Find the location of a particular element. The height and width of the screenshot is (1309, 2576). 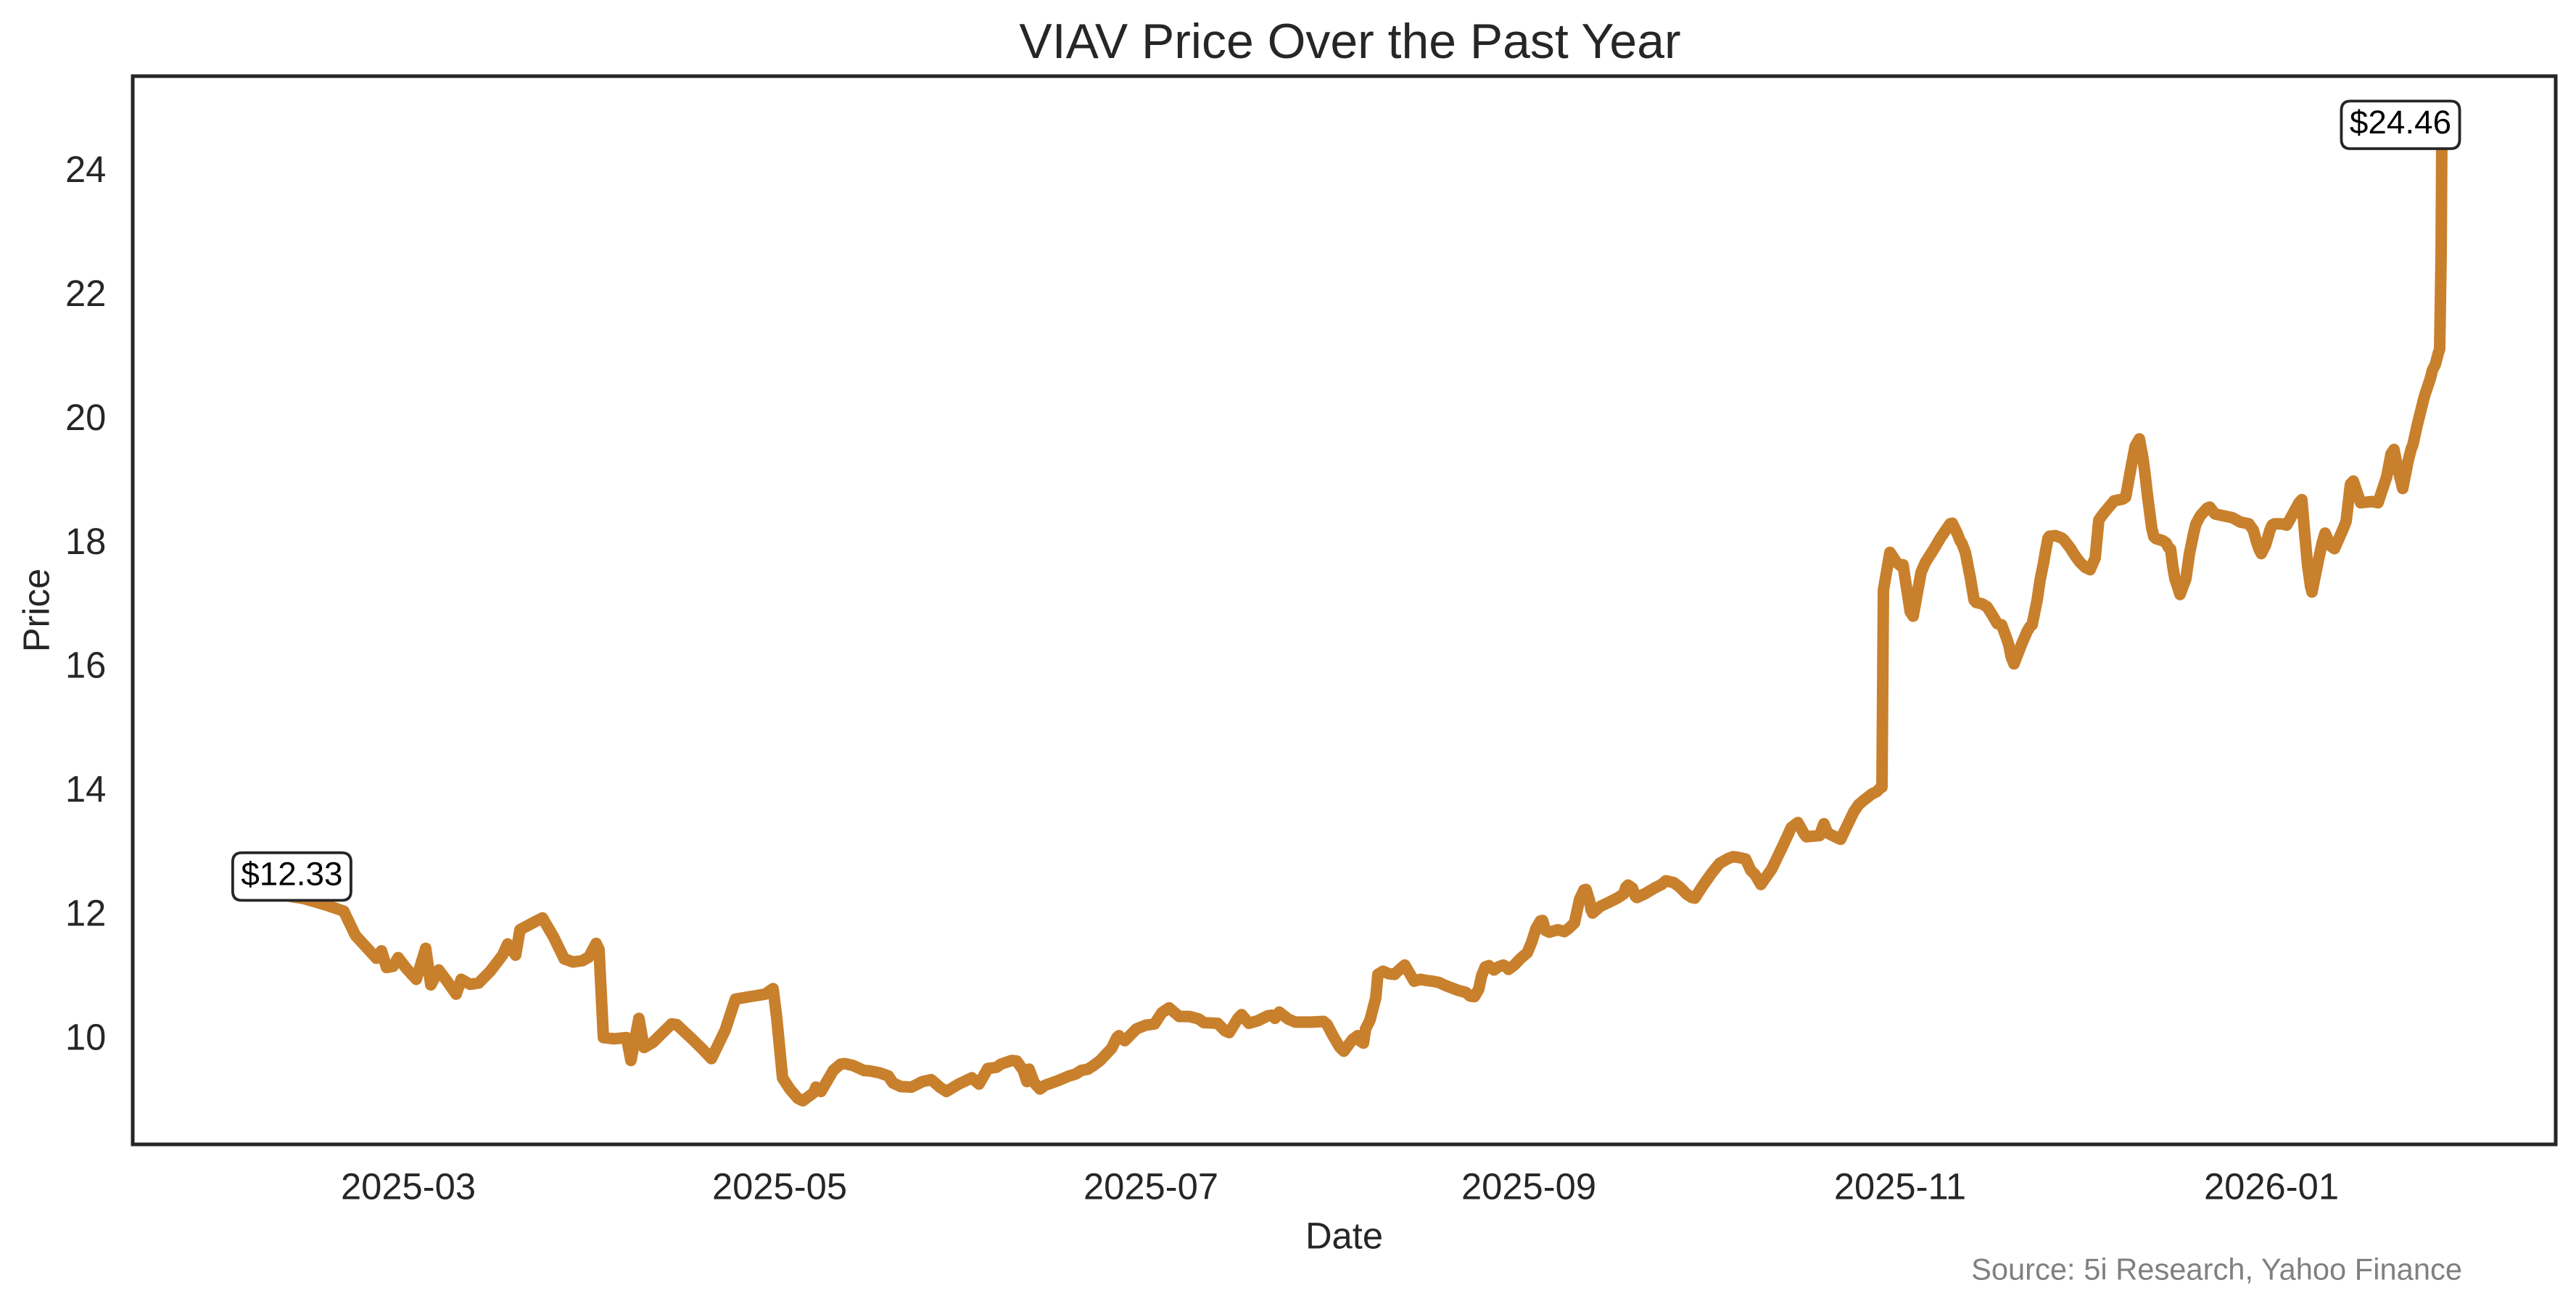

svg-text: 2025-05 is located at coordinates (779, 1186).